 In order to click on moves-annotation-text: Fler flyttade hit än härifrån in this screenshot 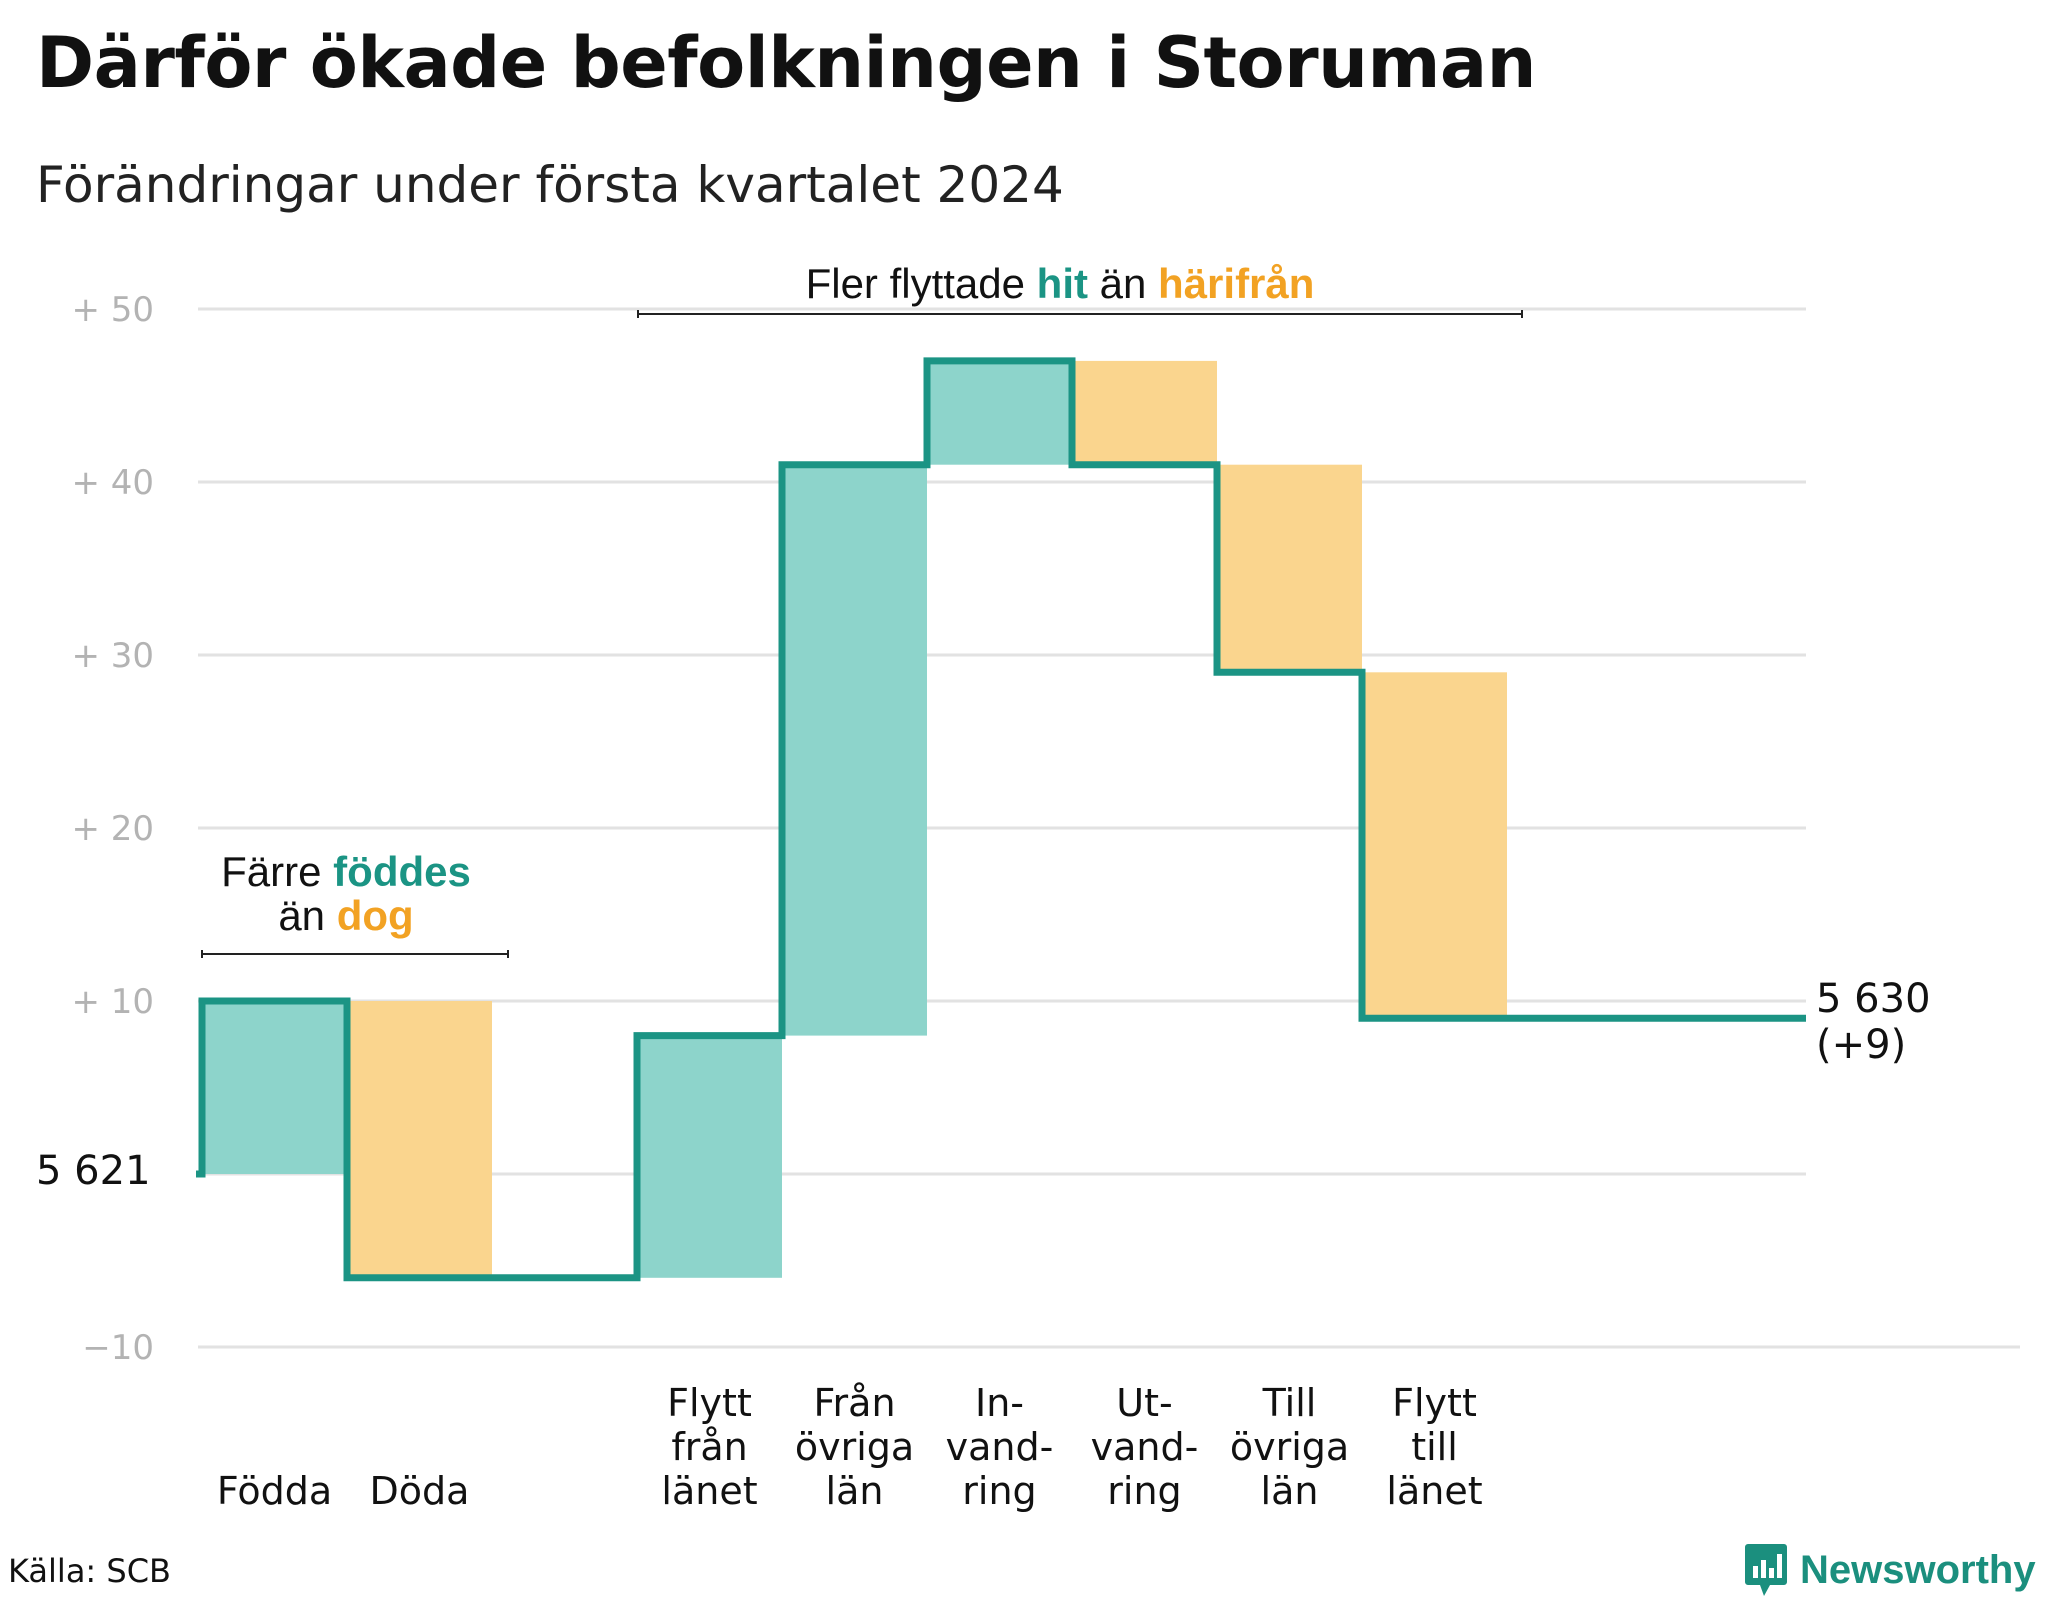, I will do `click(1060, 283)`.